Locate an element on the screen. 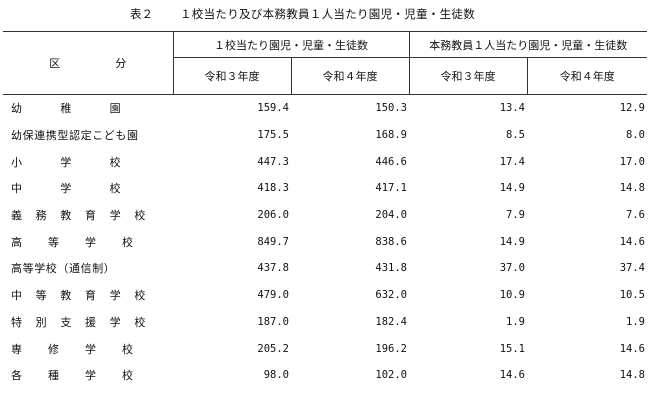 The height and width of the screenshot is (406, 648). school-type-char: 教 is located at coordinates (66, 216).